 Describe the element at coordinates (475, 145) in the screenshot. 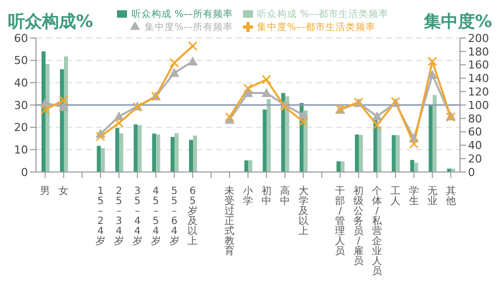

I see `y2-tick-label: 40` at that location.